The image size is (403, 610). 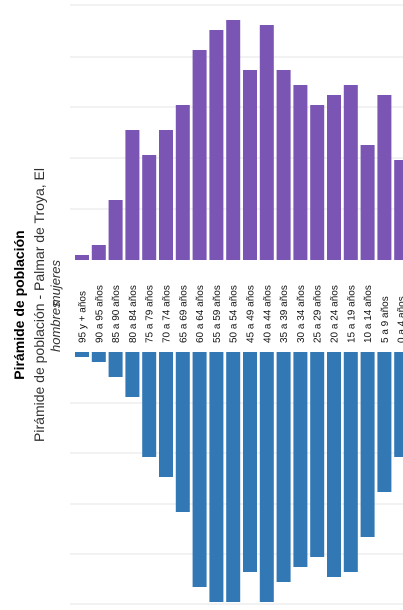 I want to click on tick-label-age-group: 90 a 95 años, so click(x=99, y=314).